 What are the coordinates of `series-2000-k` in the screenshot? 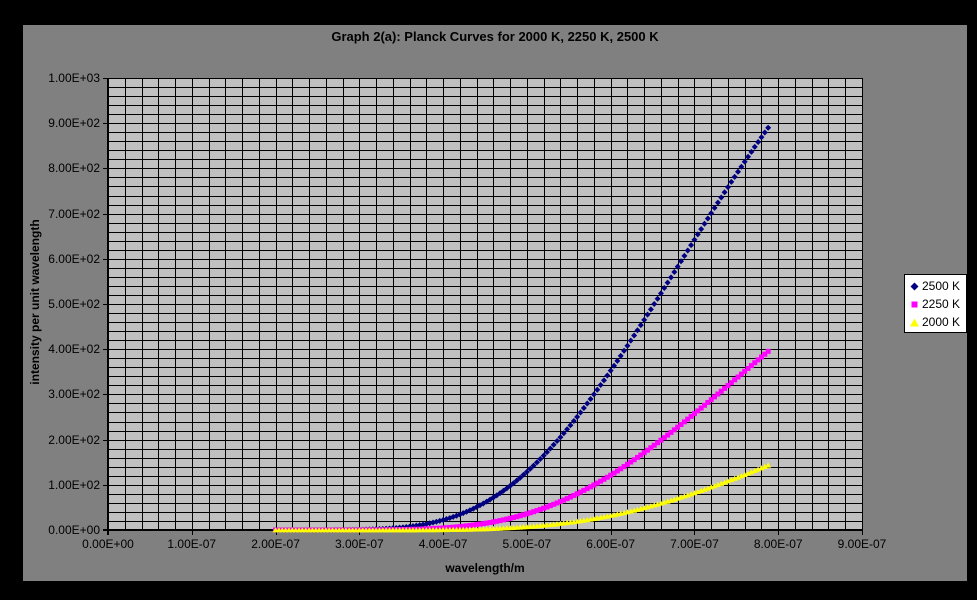 It's located at (522, 497).